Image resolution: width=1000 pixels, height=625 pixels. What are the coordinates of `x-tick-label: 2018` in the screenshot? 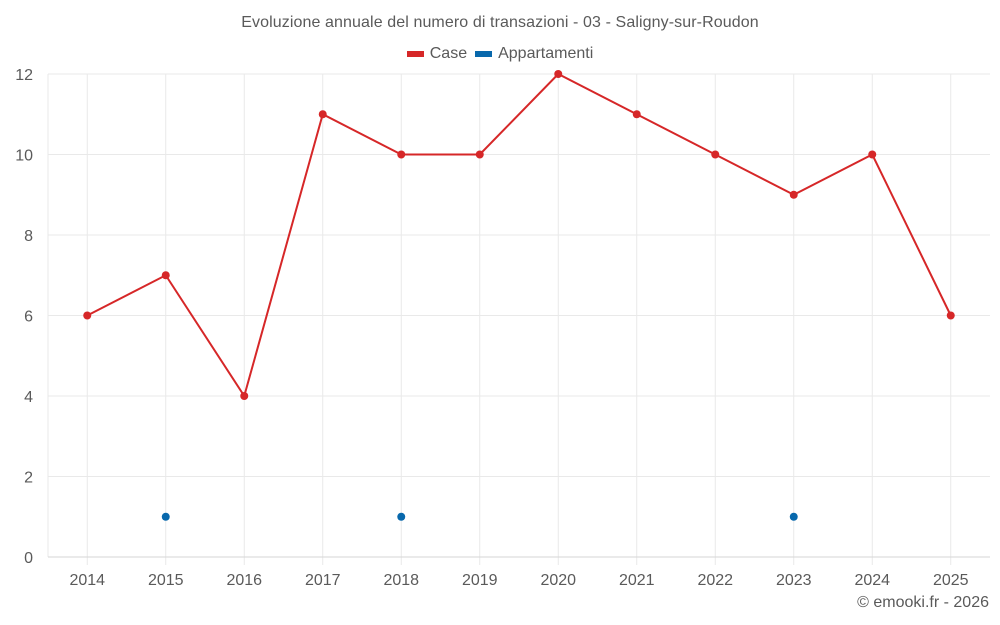 It's located at (401, 580).